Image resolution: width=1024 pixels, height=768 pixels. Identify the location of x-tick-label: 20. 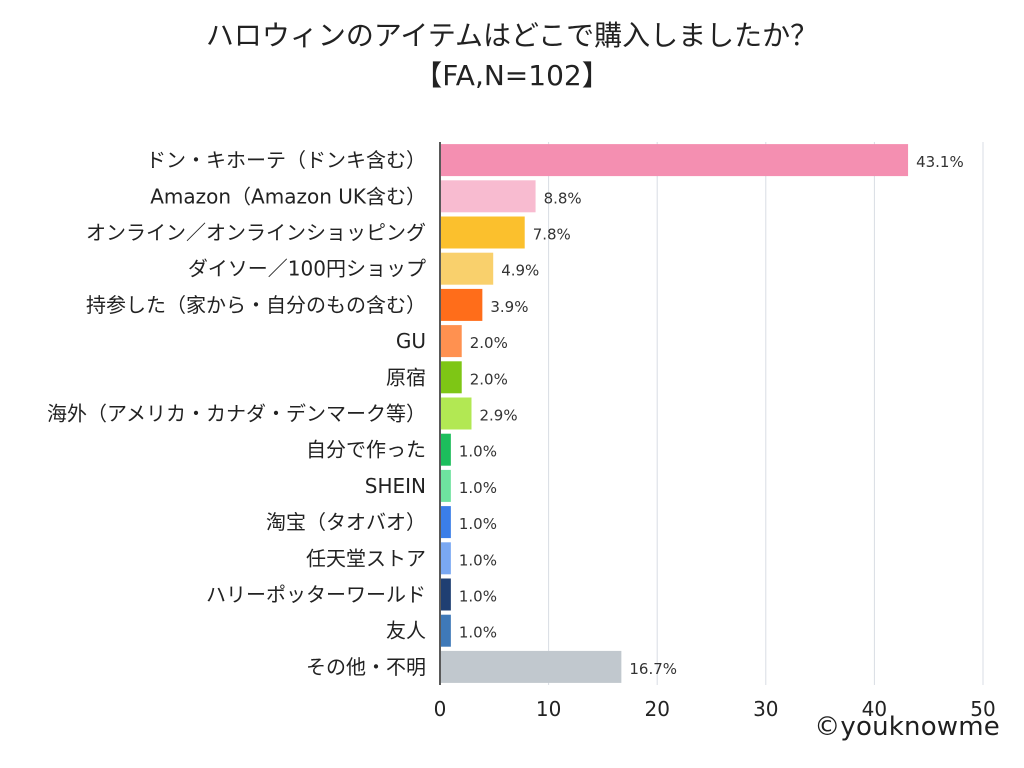
(656, 709).